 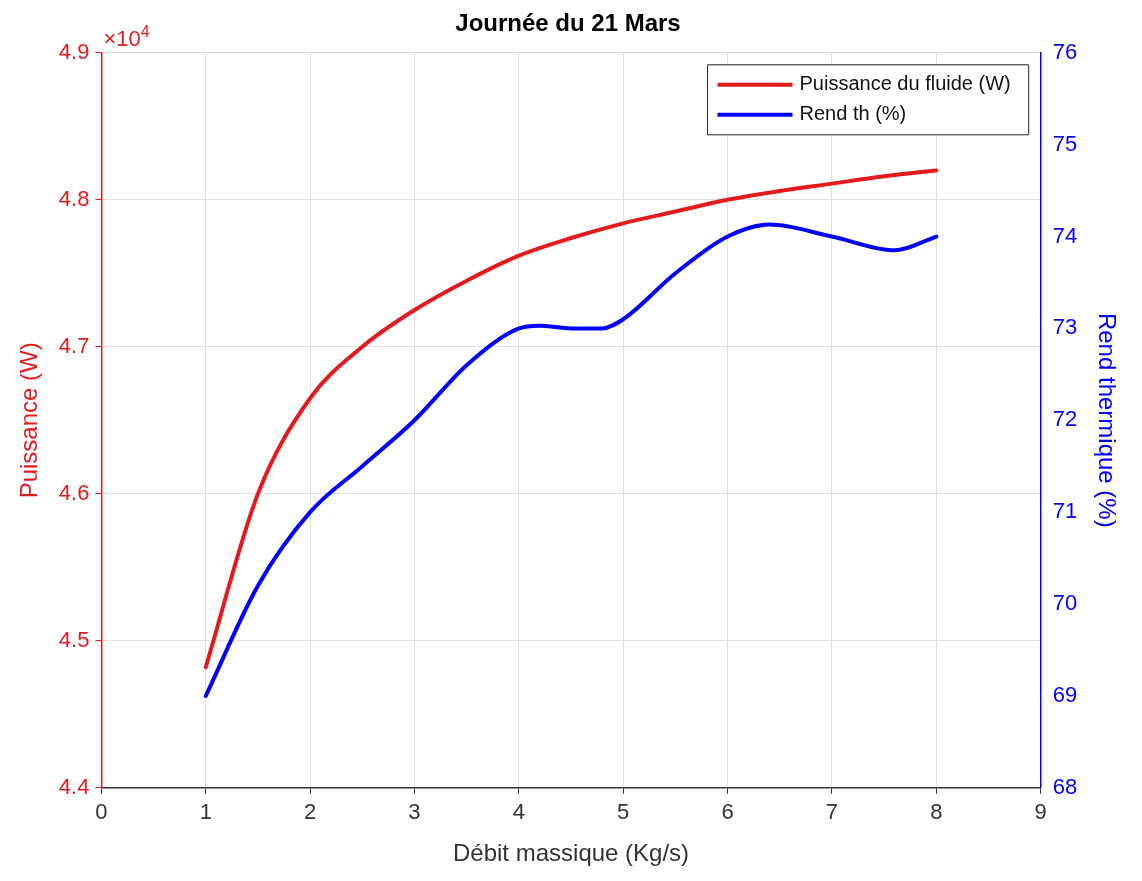 I want to click on y-tick-label: 4.5, so click(x=74, y=639).